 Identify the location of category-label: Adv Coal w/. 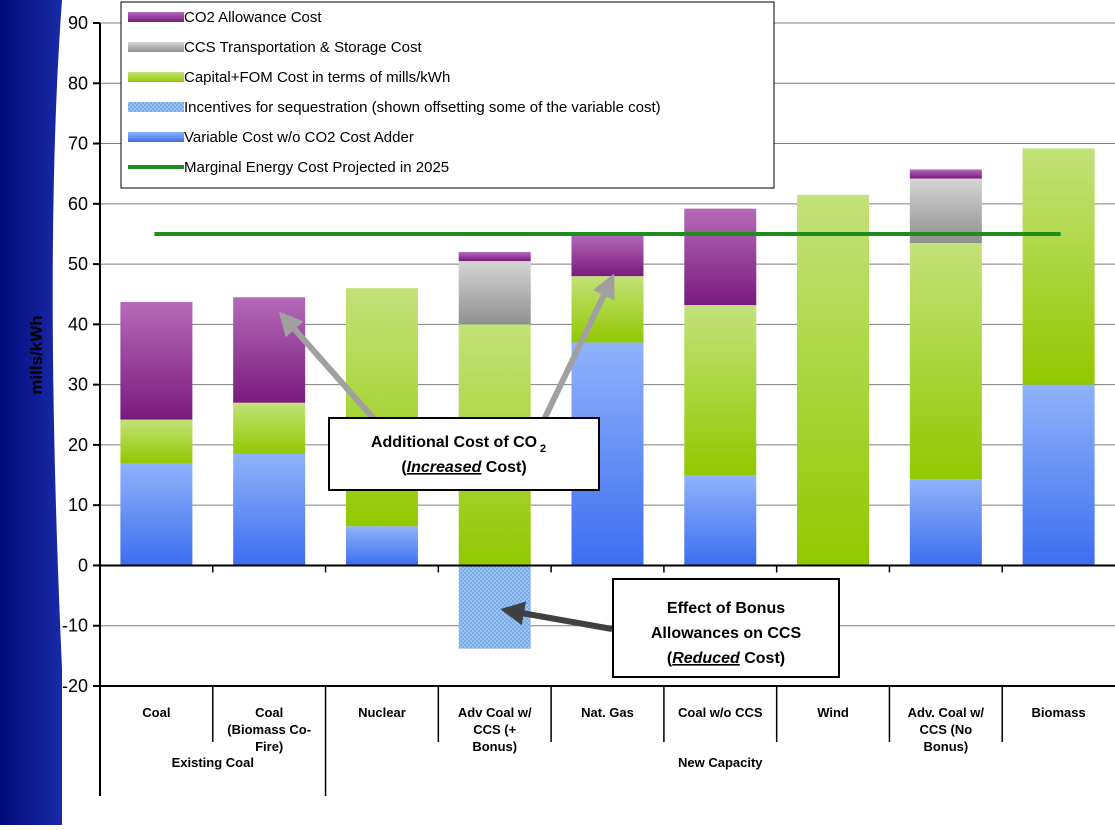
(495, 712).